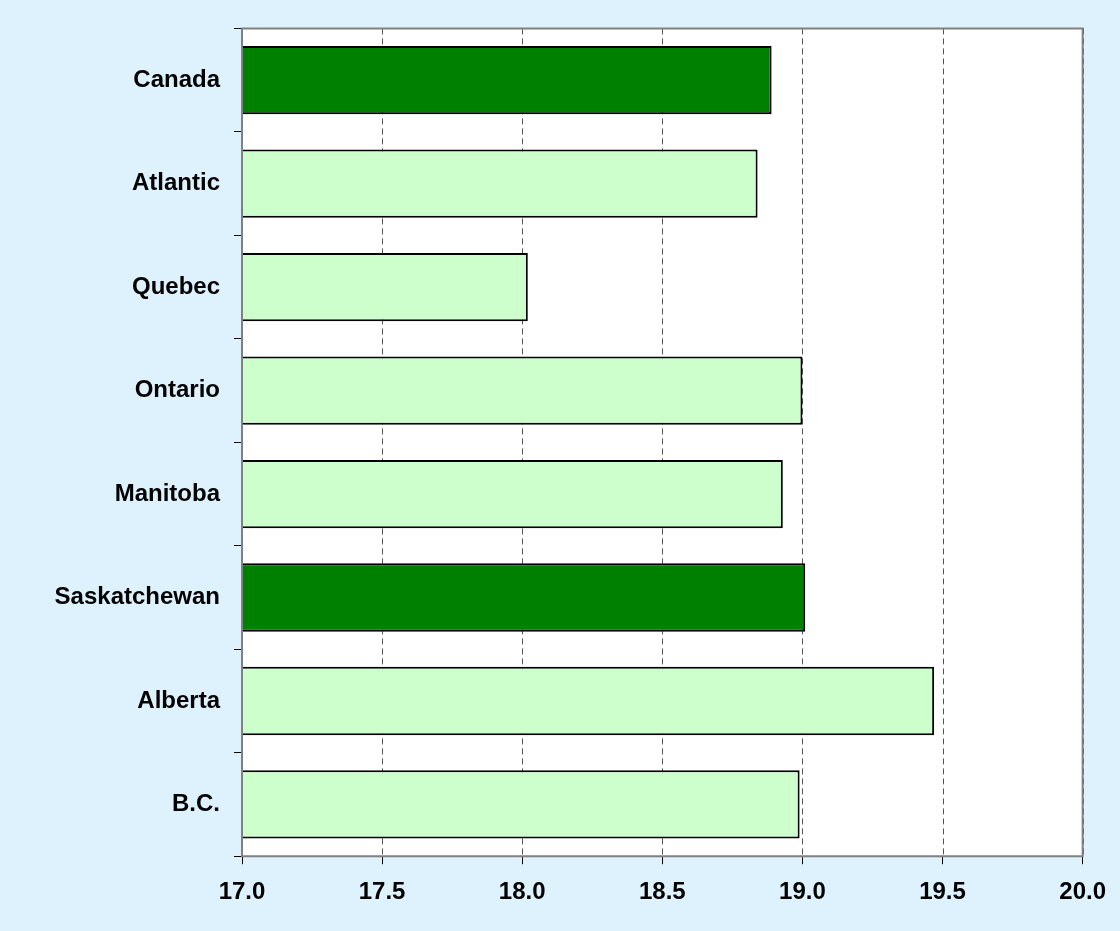  Describe the element at coordinates (167, 492) in the screenshot. I see `y-tick-label: Manitoba` at that location.